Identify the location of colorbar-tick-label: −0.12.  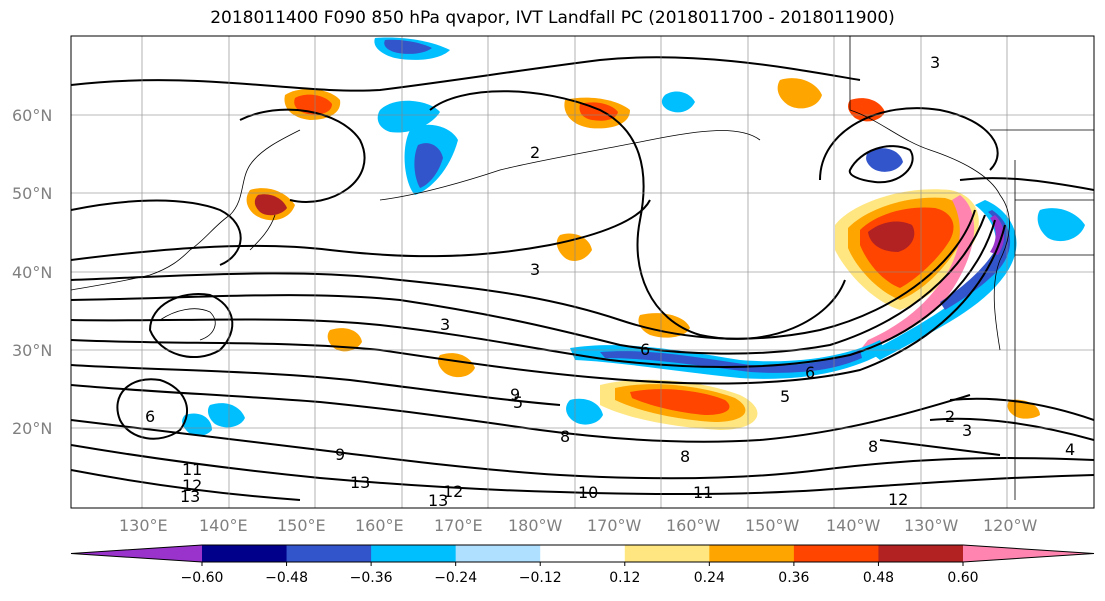
(540, 578).